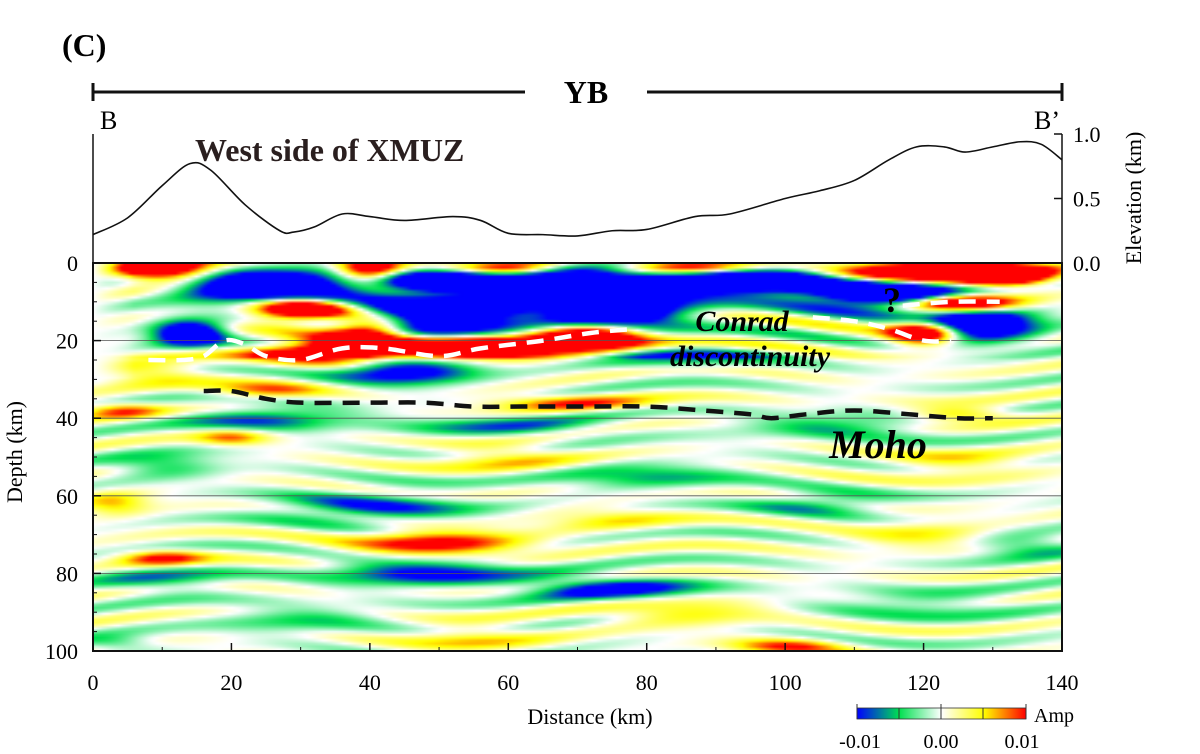 This screenshot has height=754, width=1200. I want to click on colorbar-tick-label: -0.01, so click(860, 742).